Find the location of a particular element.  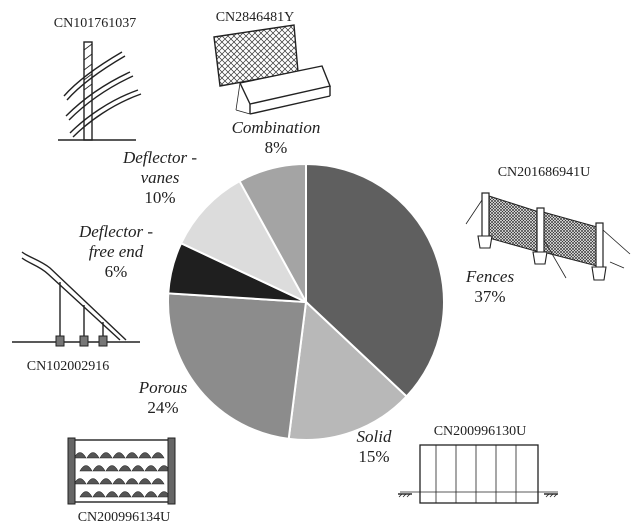

pie-slice-solid is located at coordinates (348, 370).